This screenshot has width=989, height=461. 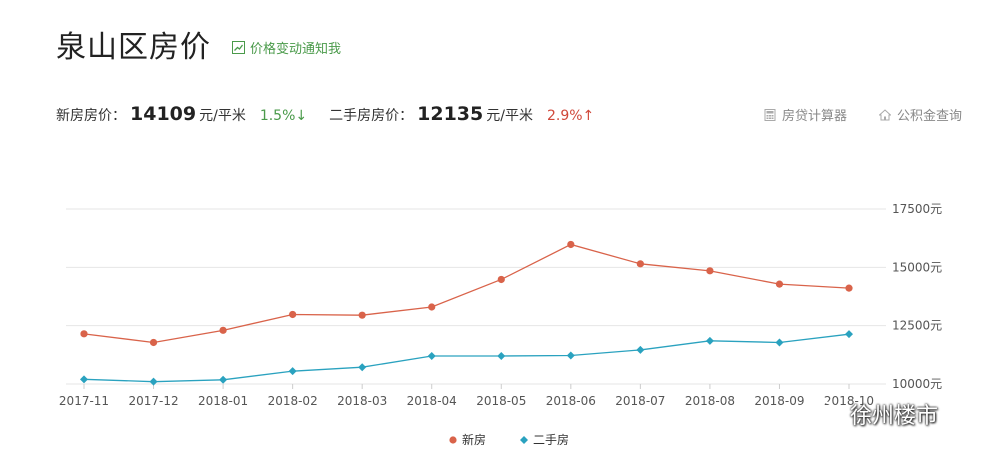 I want to click on second-price-label: 二手房房价：, so click(x=371, y=116).